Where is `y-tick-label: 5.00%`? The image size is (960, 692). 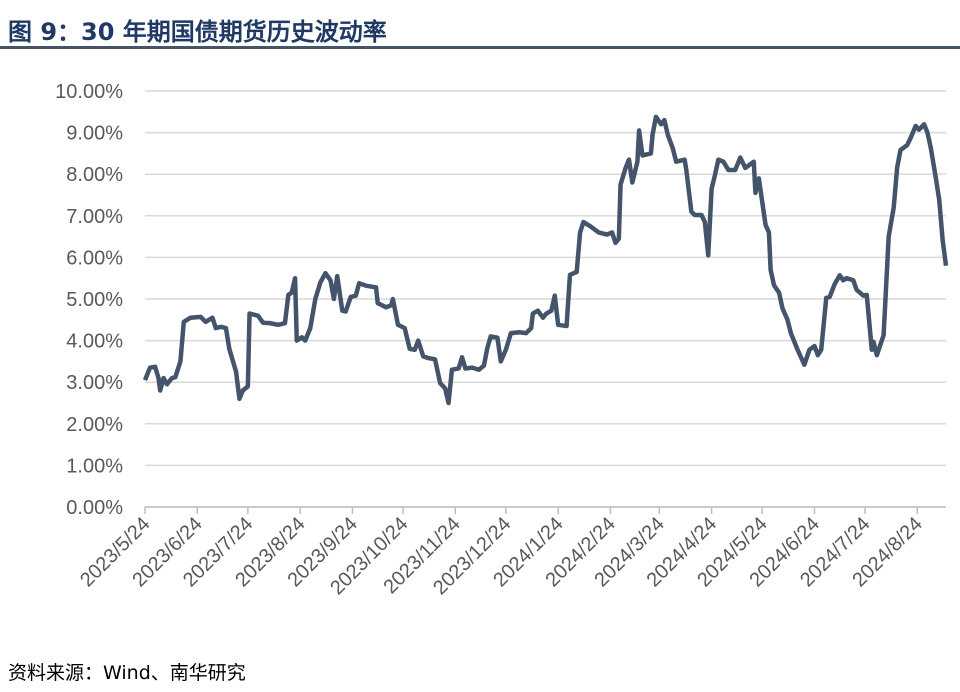
y-tick-label: 5.00% is located at coordinates (94, 300).